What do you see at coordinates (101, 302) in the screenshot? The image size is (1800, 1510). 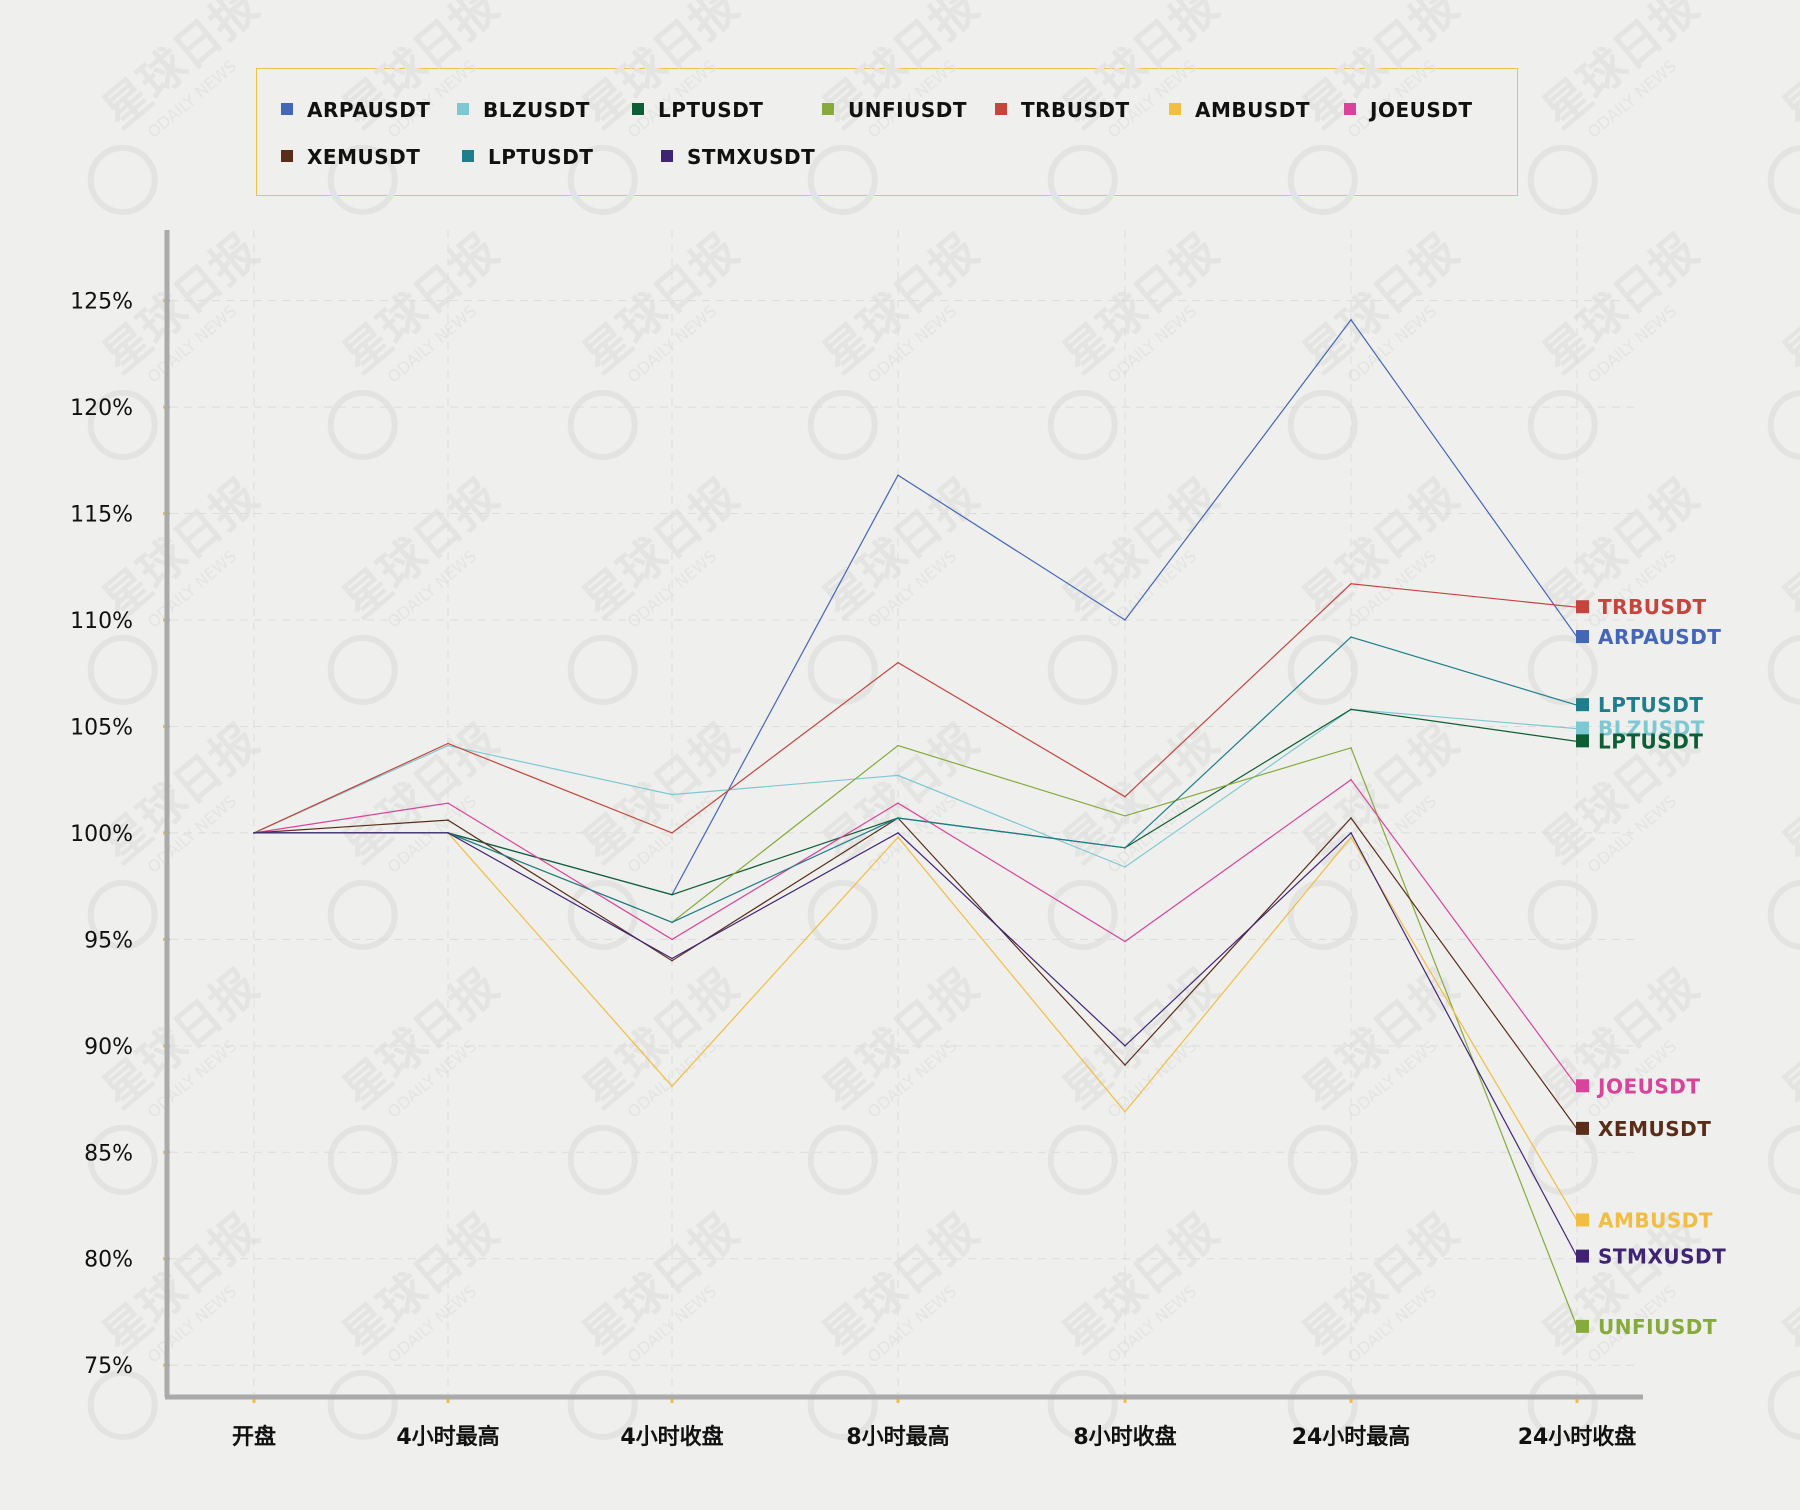 I see `y-tick-label: 125%` at bounding box center [101, 302].